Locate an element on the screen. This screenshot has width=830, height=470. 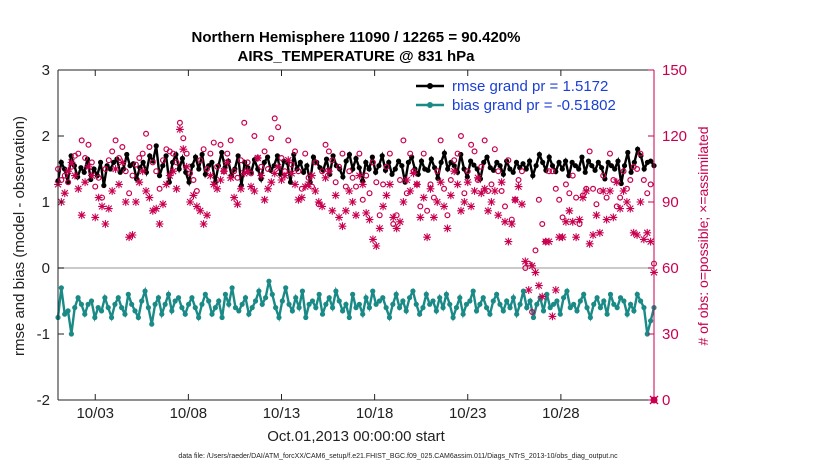
y-tick-label-left: 1 is located at coordinates (46, 202).